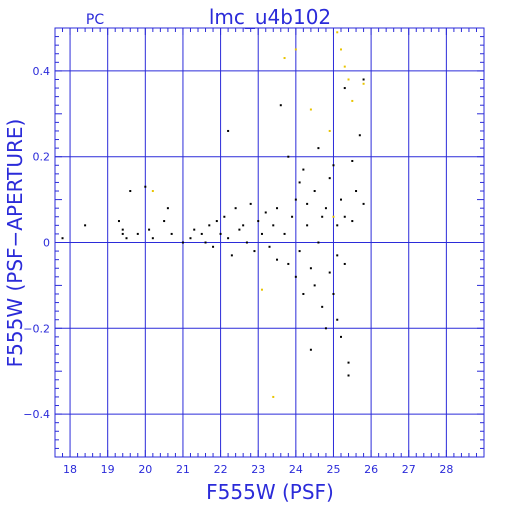 This screenshot has width=512, height=512. Describe the element at coordinates (36, 328) in the screenshot. I see `y-tick-label: −0.2` at that location.